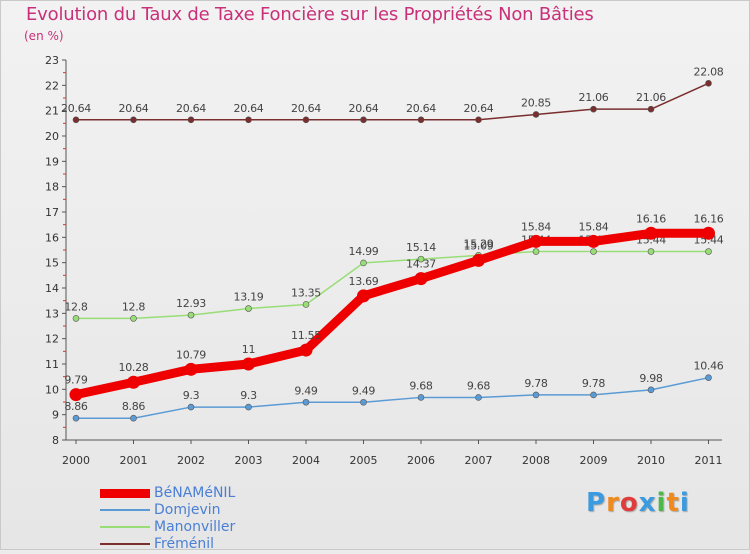 The width and height of the screenshot is (750, 554). Describe the element at coordinates (364, 390) in the screenshot. I see `data-label: 9.49` at that location.